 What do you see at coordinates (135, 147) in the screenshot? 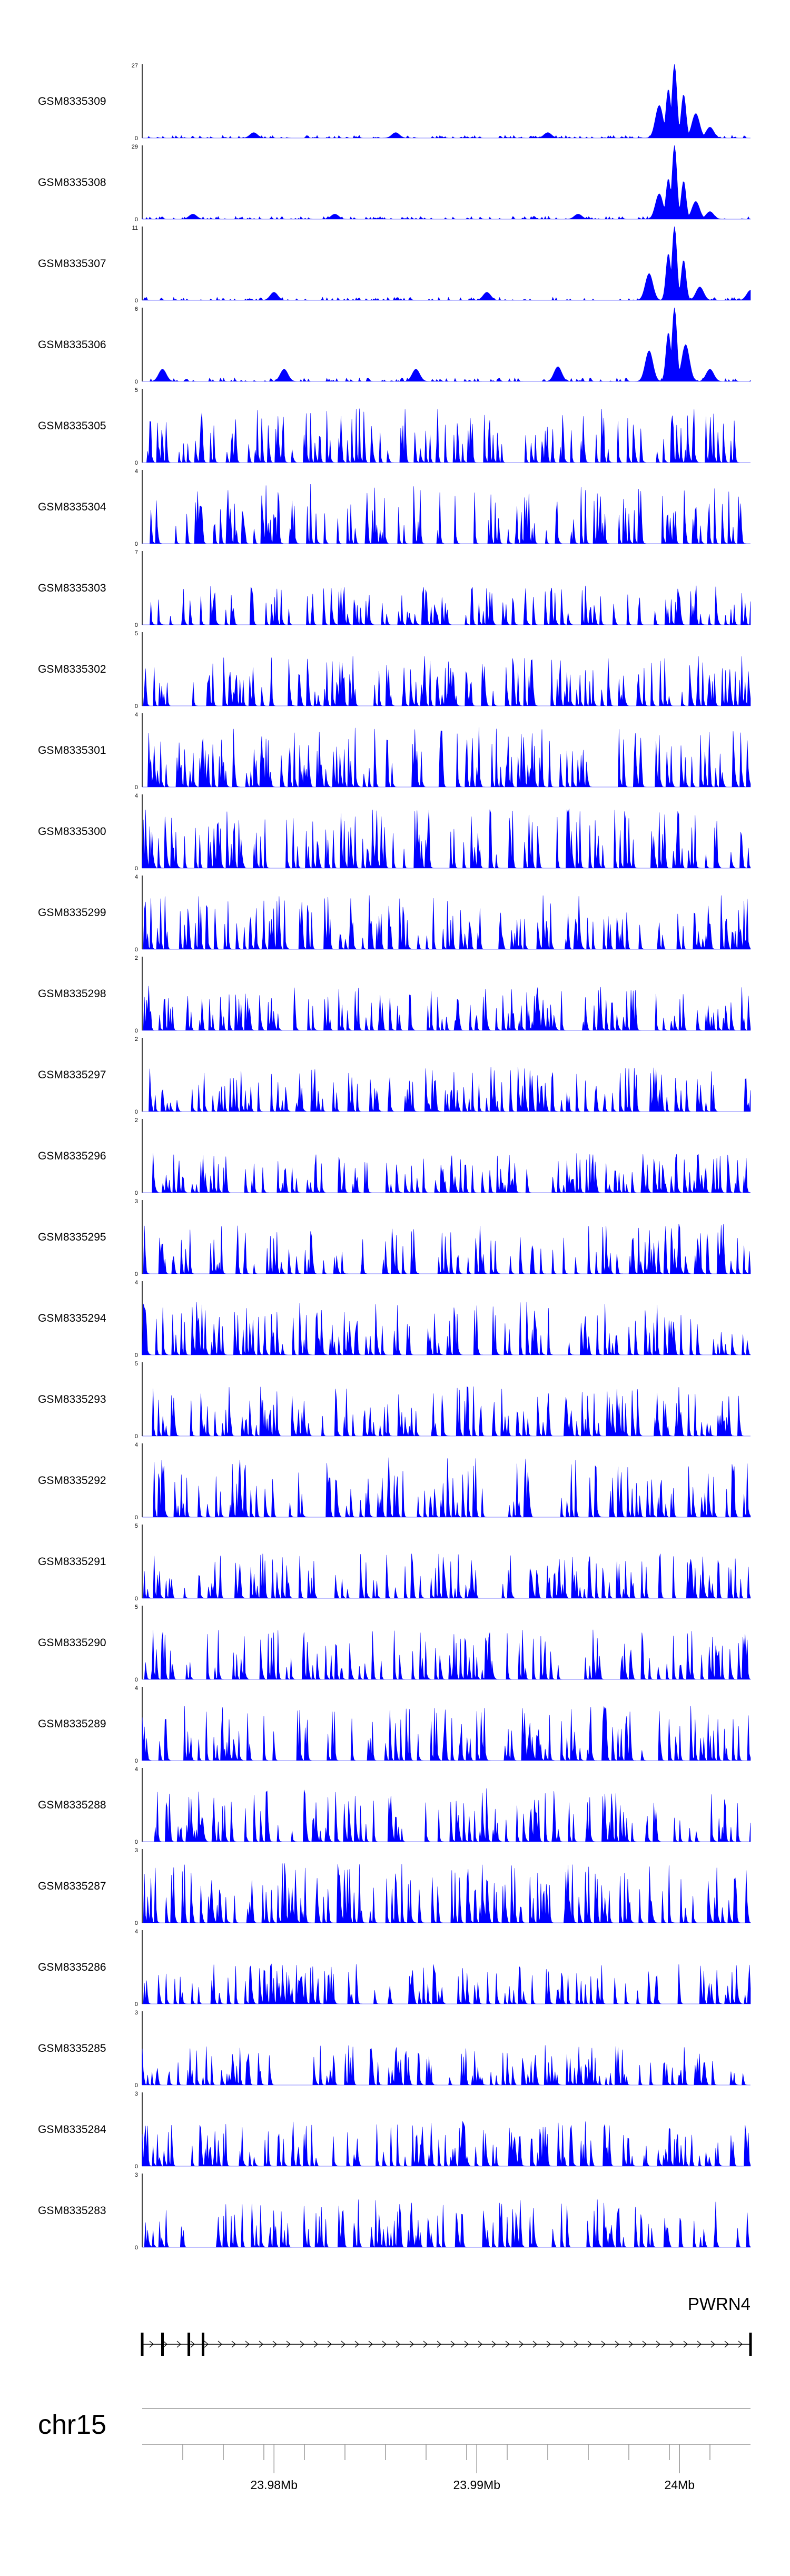
I see `y-tick-max: 29` at bounding box center [135, 147].